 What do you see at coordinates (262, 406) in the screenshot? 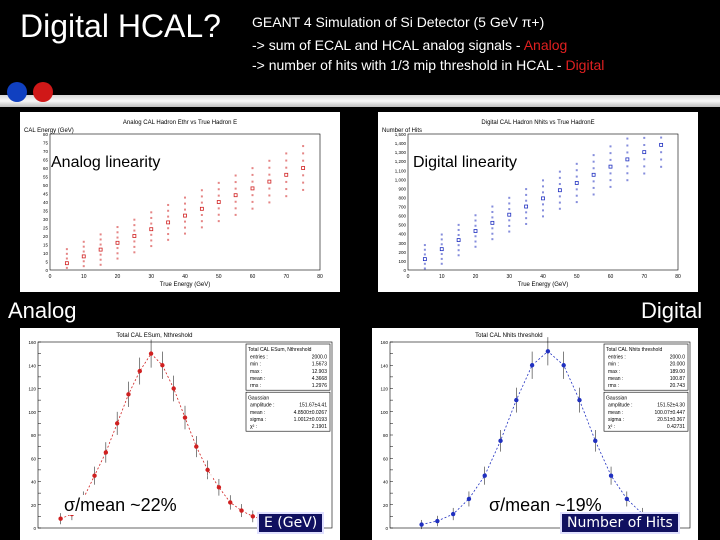
I see `fit-key: amplitude :` at bounding box center [262, 406].